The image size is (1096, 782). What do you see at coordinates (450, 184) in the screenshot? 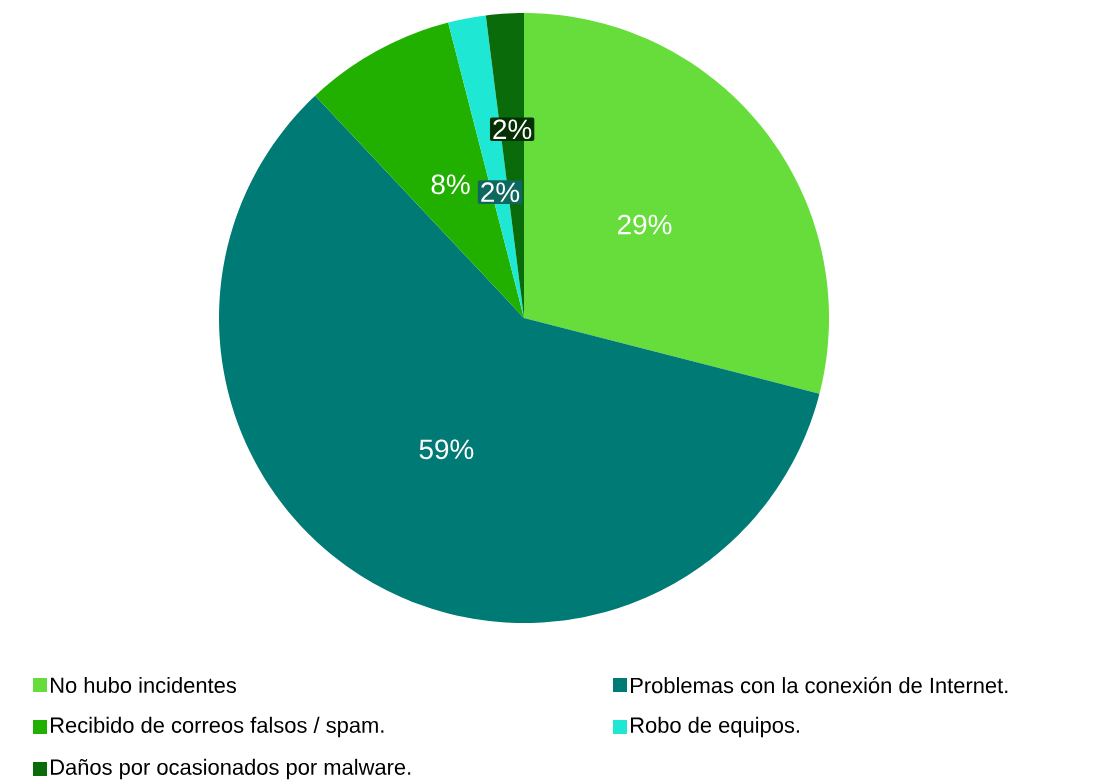
I see `data-label: 8%` at bounding box center [450, 184].